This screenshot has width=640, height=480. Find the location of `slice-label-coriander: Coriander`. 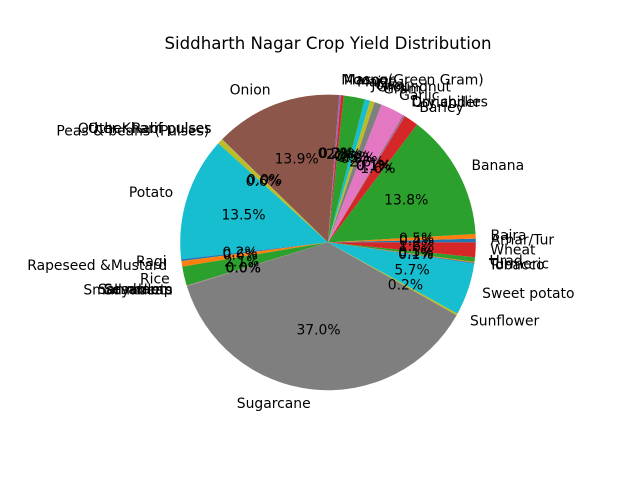

slice-label-coriander: Coriander is located at coordinates (446, 103).